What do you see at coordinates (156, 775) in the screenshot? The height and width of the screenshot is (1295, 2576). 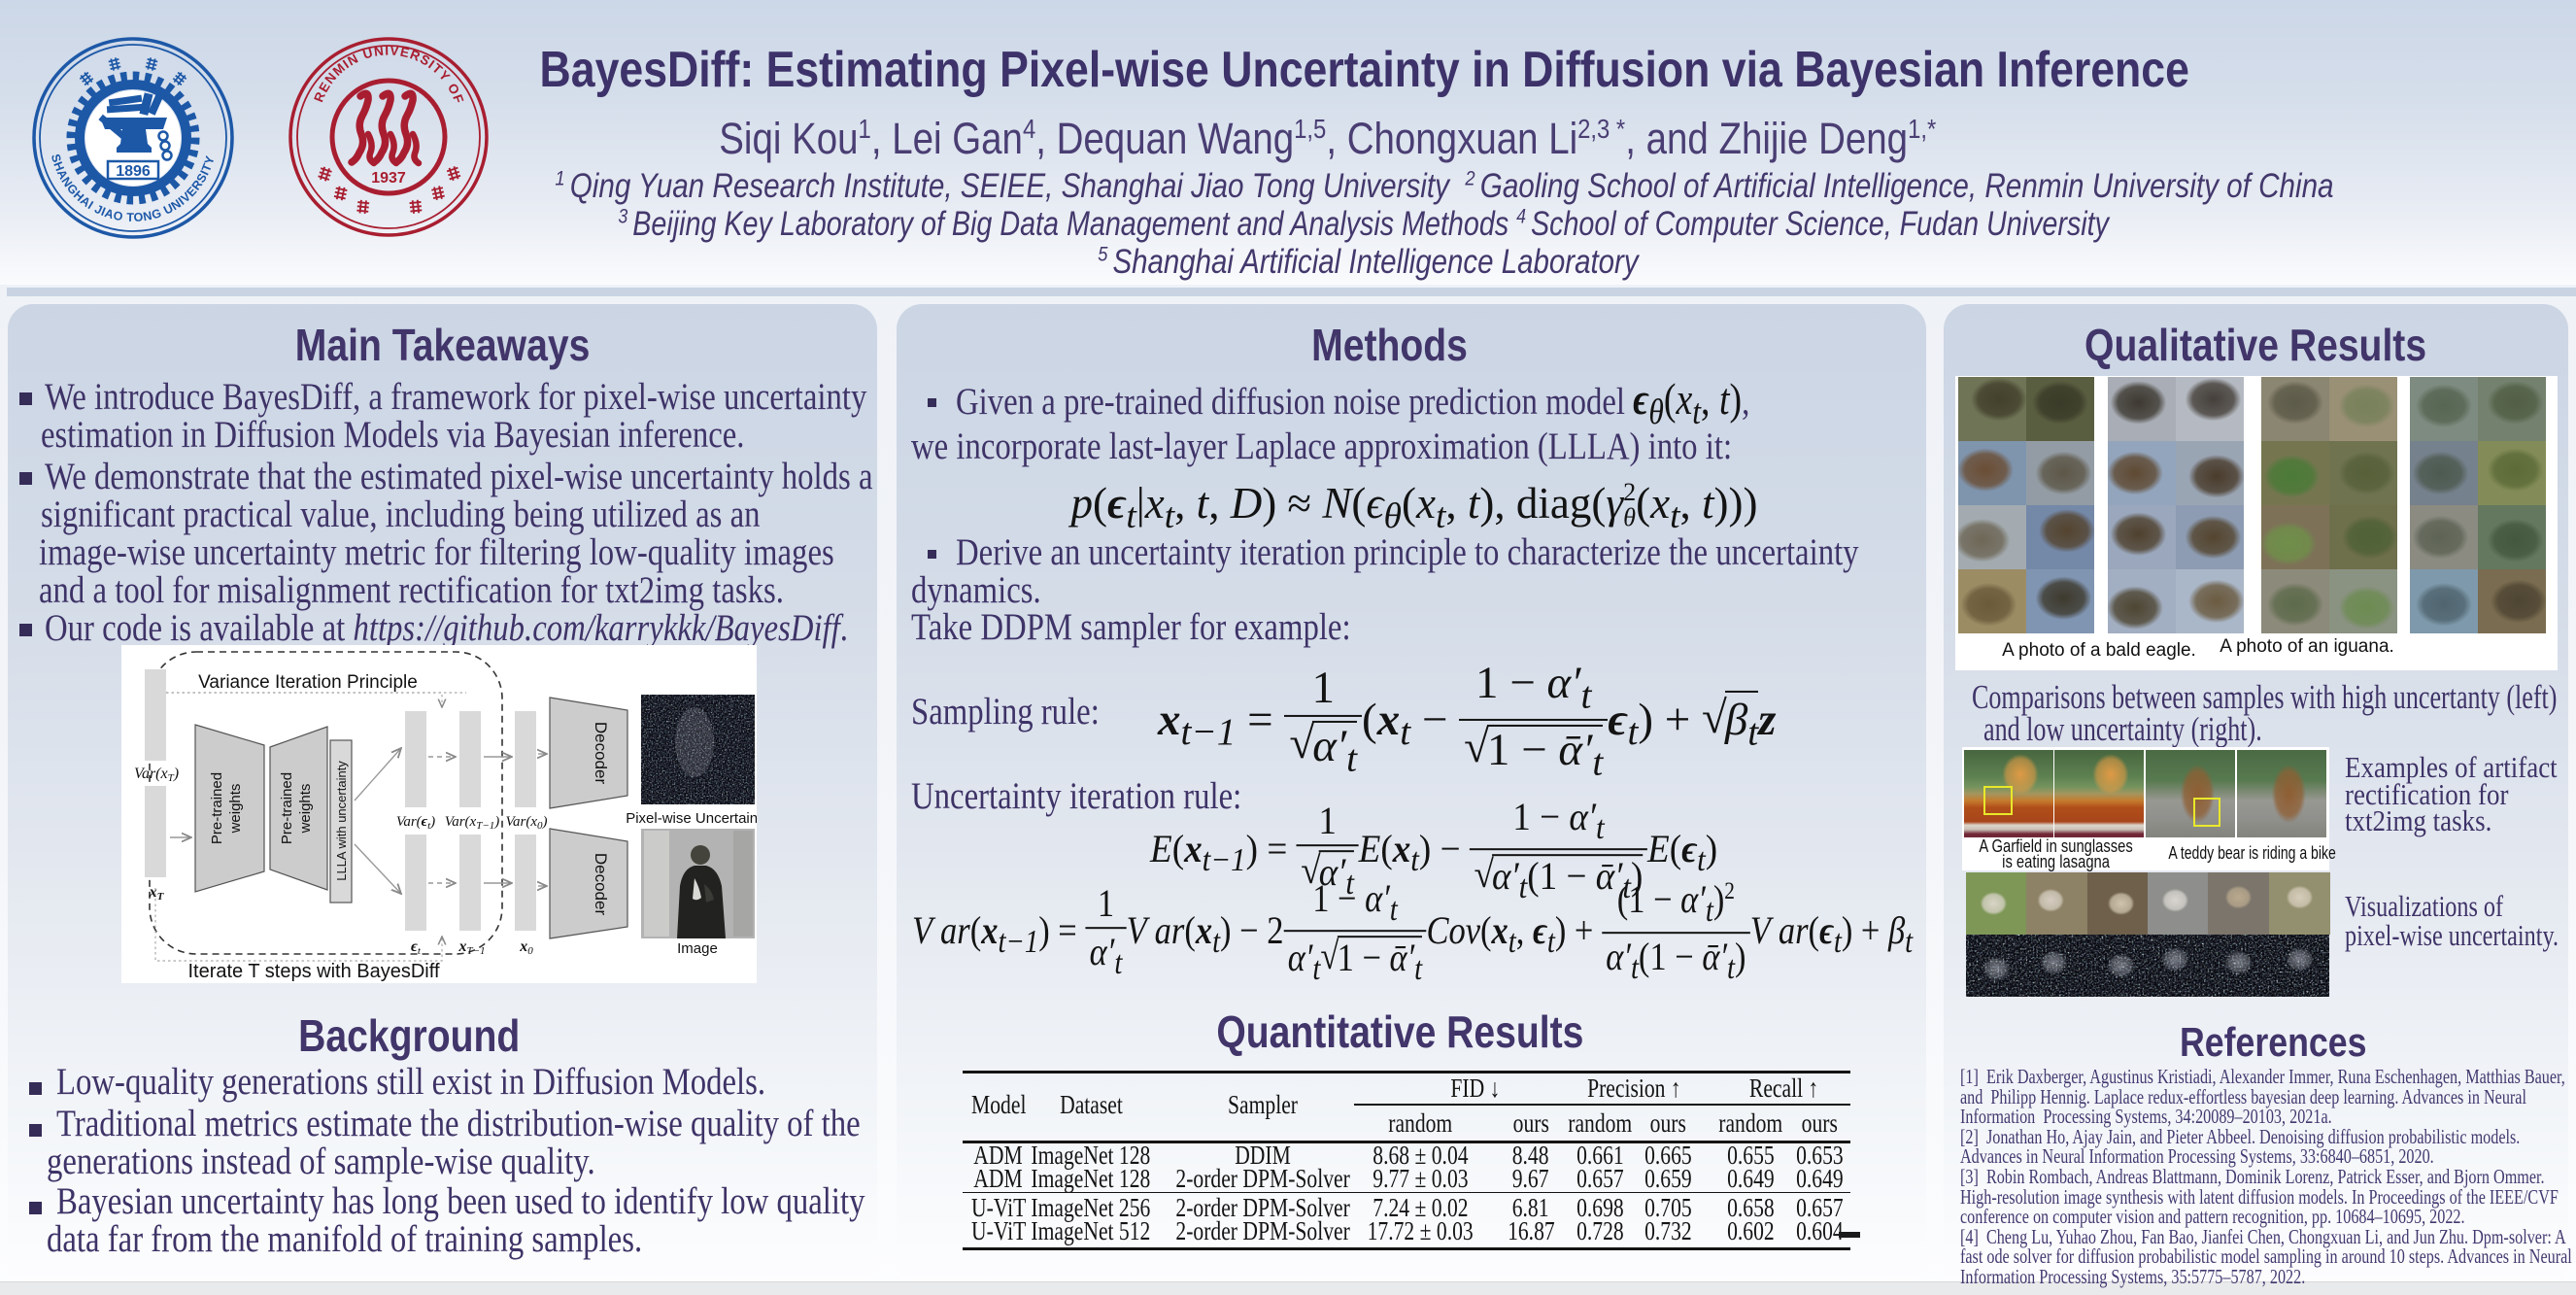 I see `svg-text: Var(xT)` at bounding box center [156, 775].